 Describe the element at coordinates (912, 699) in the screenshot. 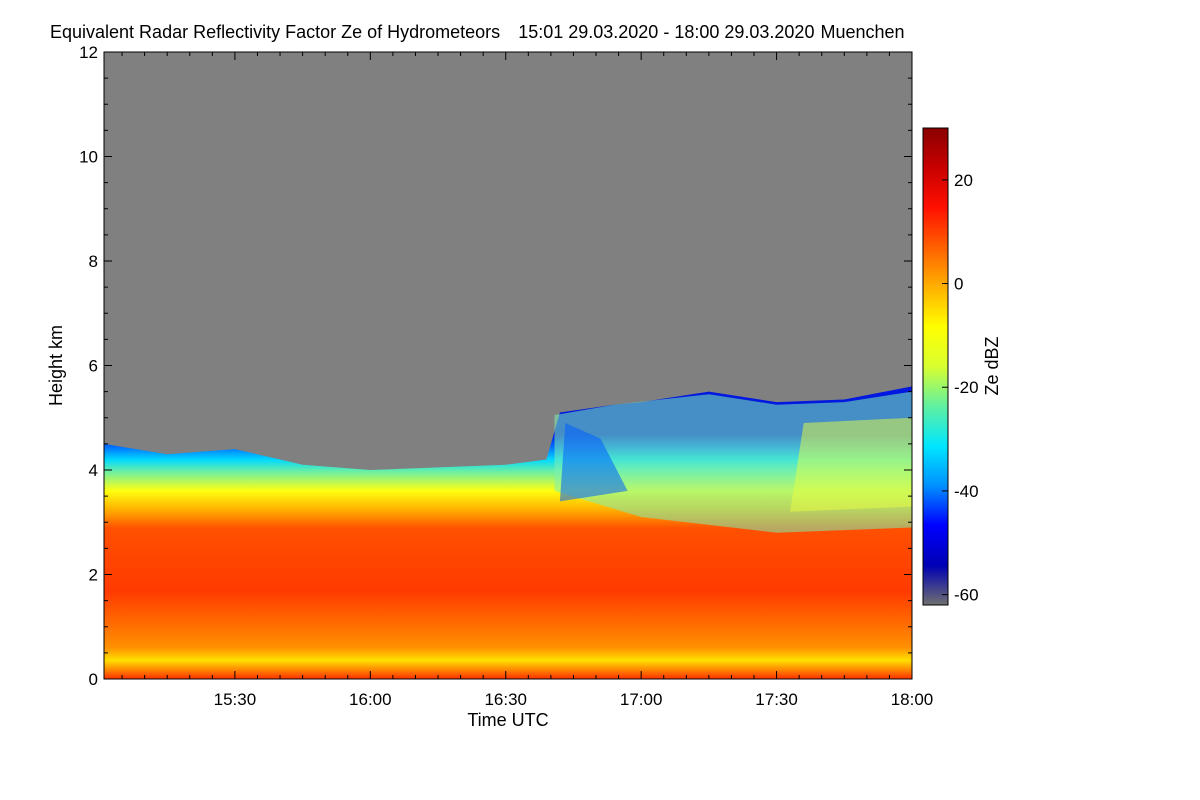

I see `x-tick-label: 18:00` at that location.